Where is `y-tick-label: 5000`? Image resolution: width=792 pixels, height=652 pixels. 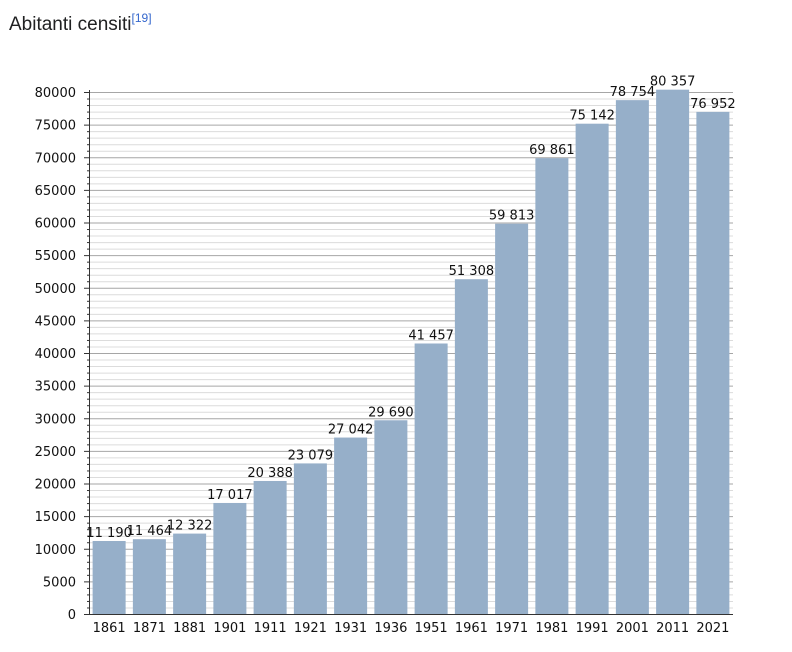 y-tick-label: 5000 is located at coordinates (59, 582).